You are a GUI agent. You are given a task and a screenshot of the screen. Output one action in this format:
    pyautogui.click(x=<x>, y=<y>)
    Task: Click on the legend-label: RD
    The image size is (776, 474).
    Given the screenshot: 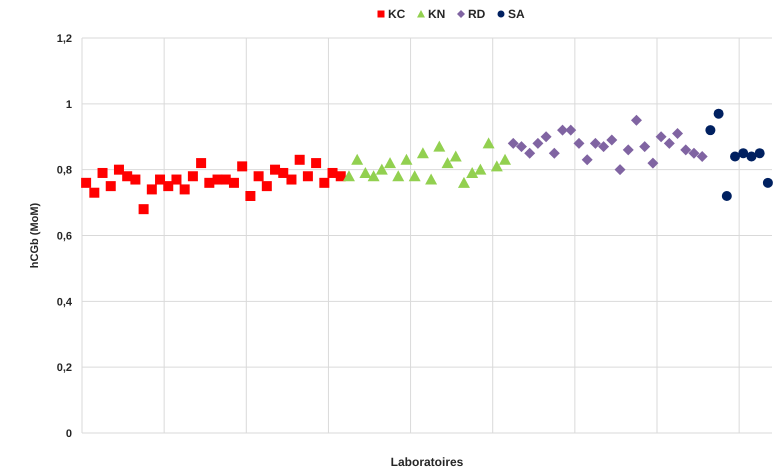 What is the action you would take?
    pyautogui.click(x=477, y=14)
    